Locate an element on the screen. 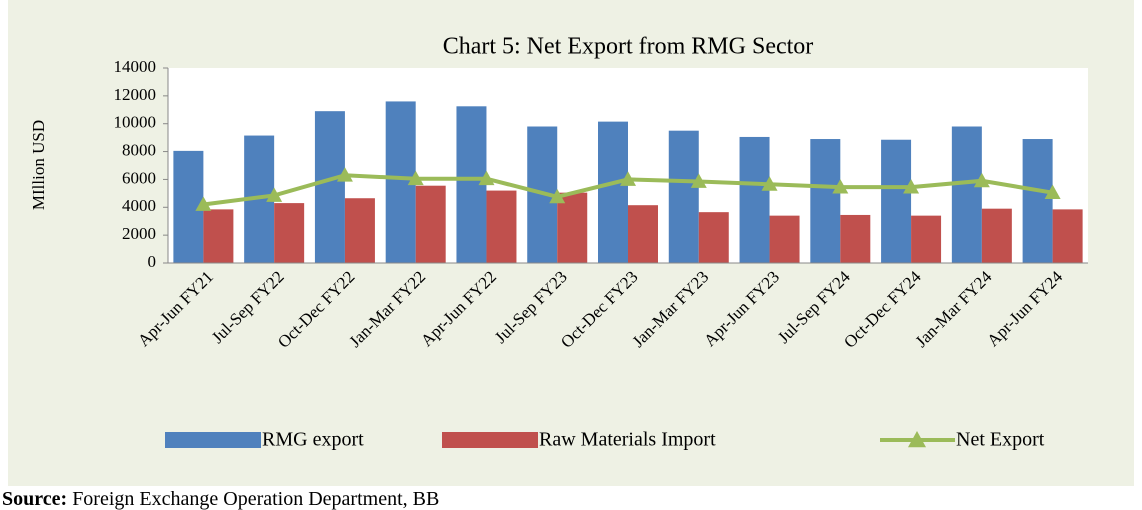 This screenshot has height=510, width=1142. y-tick-label: 14000 is located at coordinates (135, 66).